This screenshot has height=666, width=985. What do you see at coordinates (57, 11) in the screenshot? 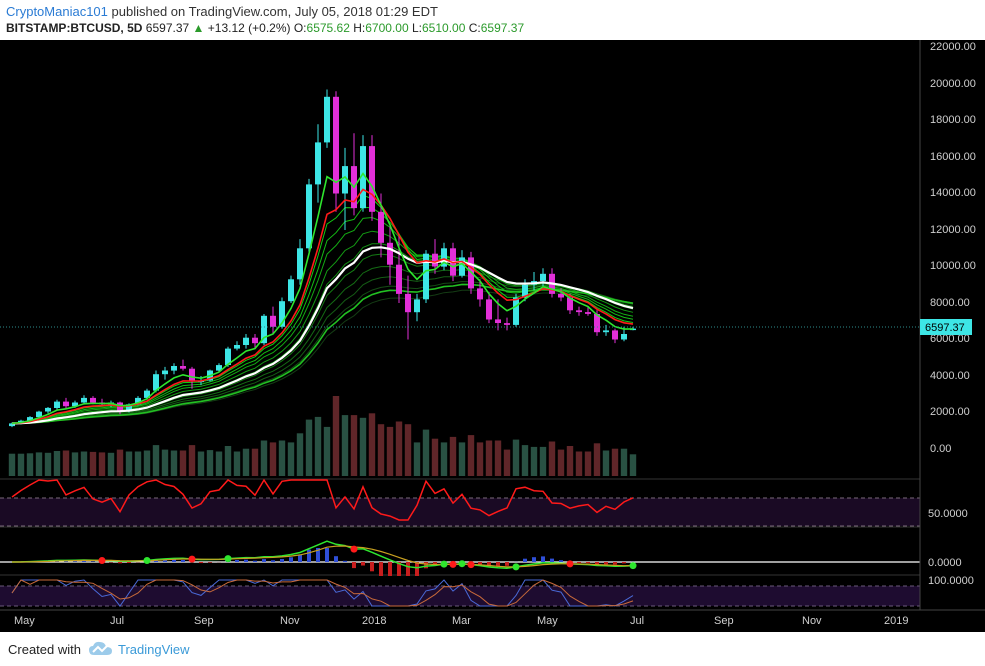
I see `author-link: CryptoManiac101` at bounding box center [57, 11].